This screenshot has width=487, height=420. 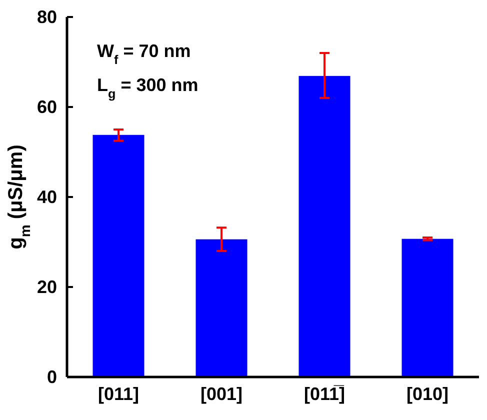 What do you see at coordinates (51, 376) in the screenshot?
I see `y-tick-label: 0` at bounding box center [51, 376].